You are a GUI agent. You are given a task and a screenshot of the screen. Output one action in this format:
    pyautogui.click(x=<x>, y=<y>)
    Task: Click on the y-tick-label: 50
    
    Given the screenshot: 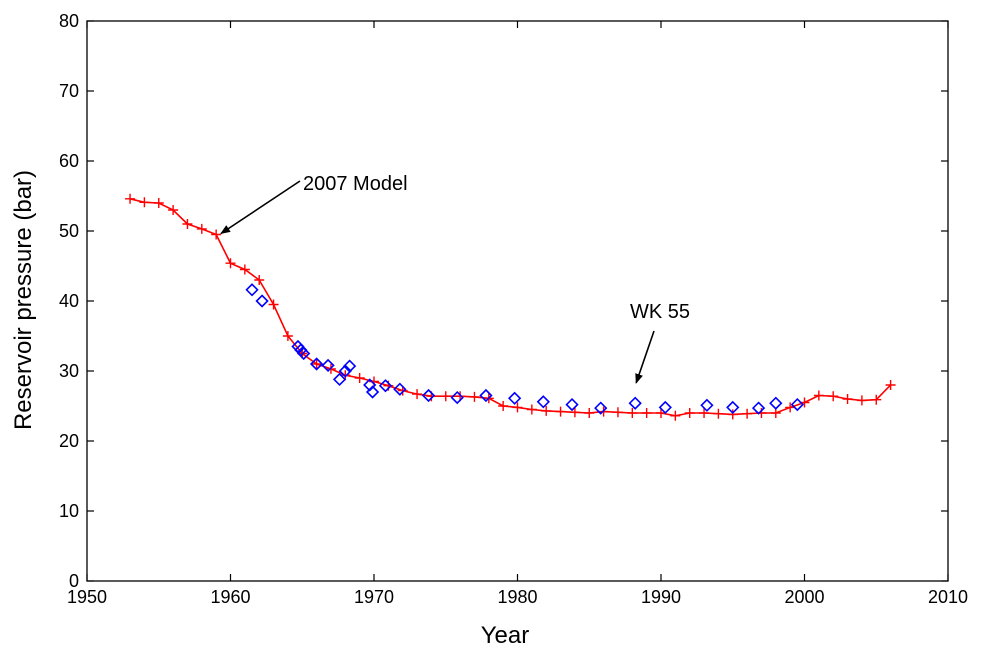 What is the action you would take?
    pyautogui.click(x=69, y=231)
    